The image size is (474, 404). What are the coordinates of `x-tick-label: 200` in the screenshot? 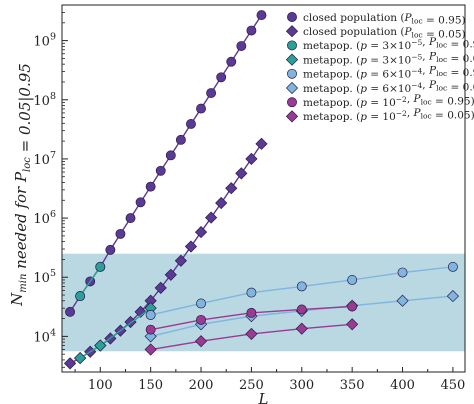 It's located at (201, 385).